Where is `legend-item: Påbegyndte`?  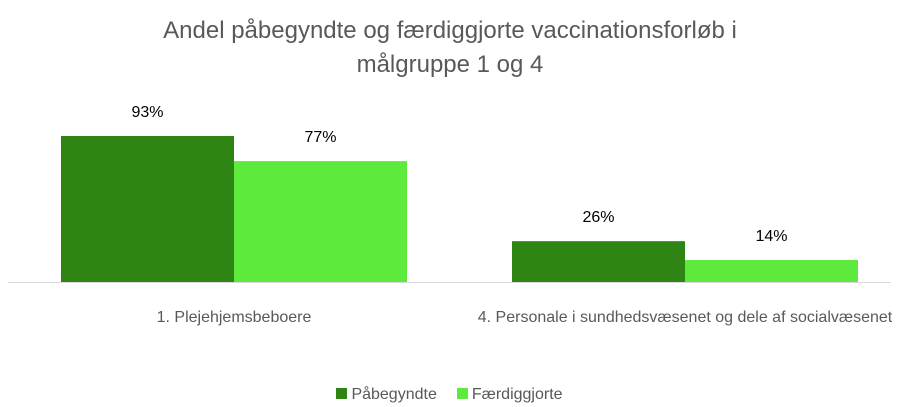
legend-item: Påbegyndte is located at coordinates (386, 395).